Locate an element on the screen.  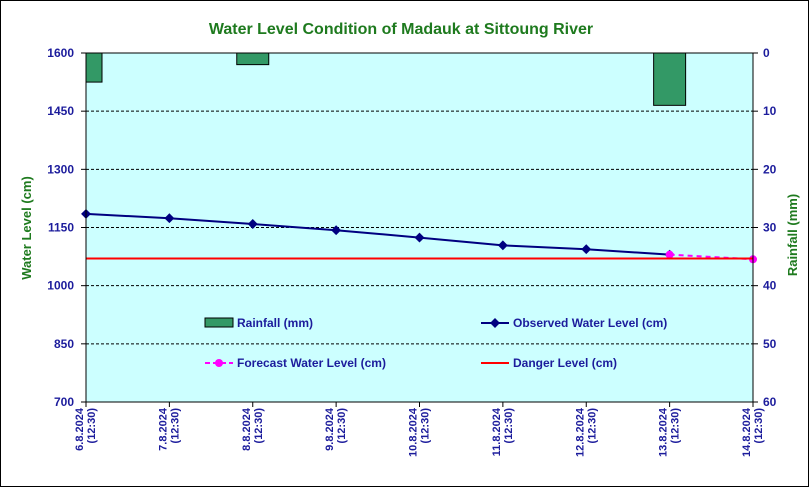
legend-label: Observed Water Level (cm) is located at coordinates (590, 323).